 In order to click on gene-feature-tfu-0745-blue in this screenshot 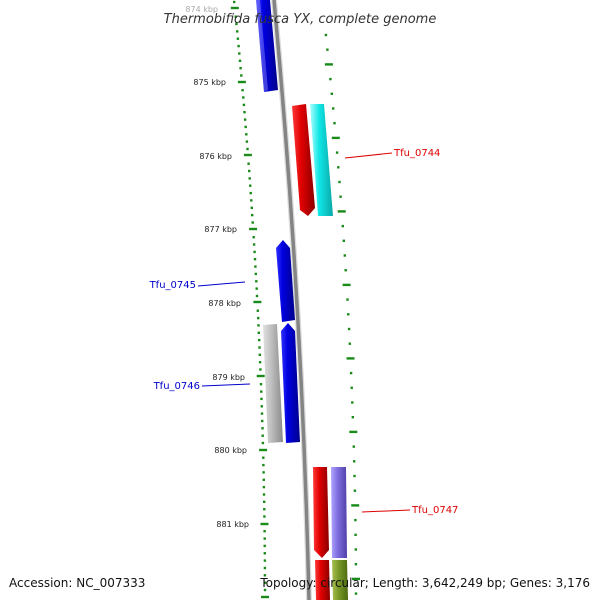, I will do `click(285, 281)`.